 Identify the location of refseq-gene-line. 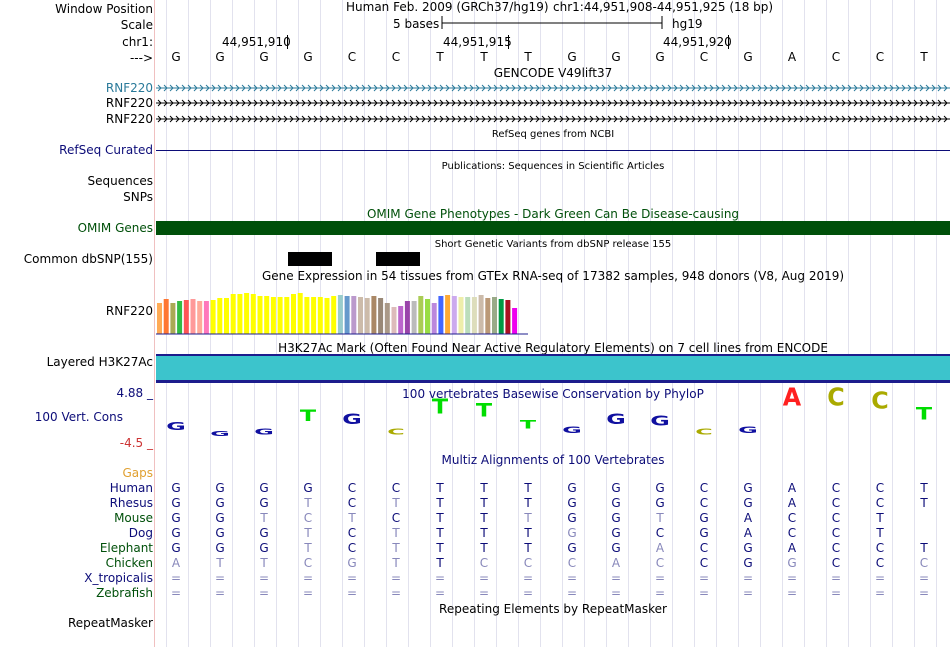
(553, 150).